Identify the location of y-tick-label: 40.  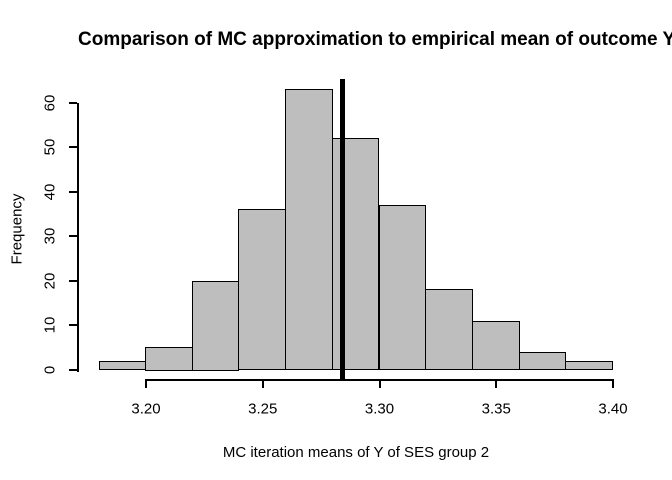
(50, 191).